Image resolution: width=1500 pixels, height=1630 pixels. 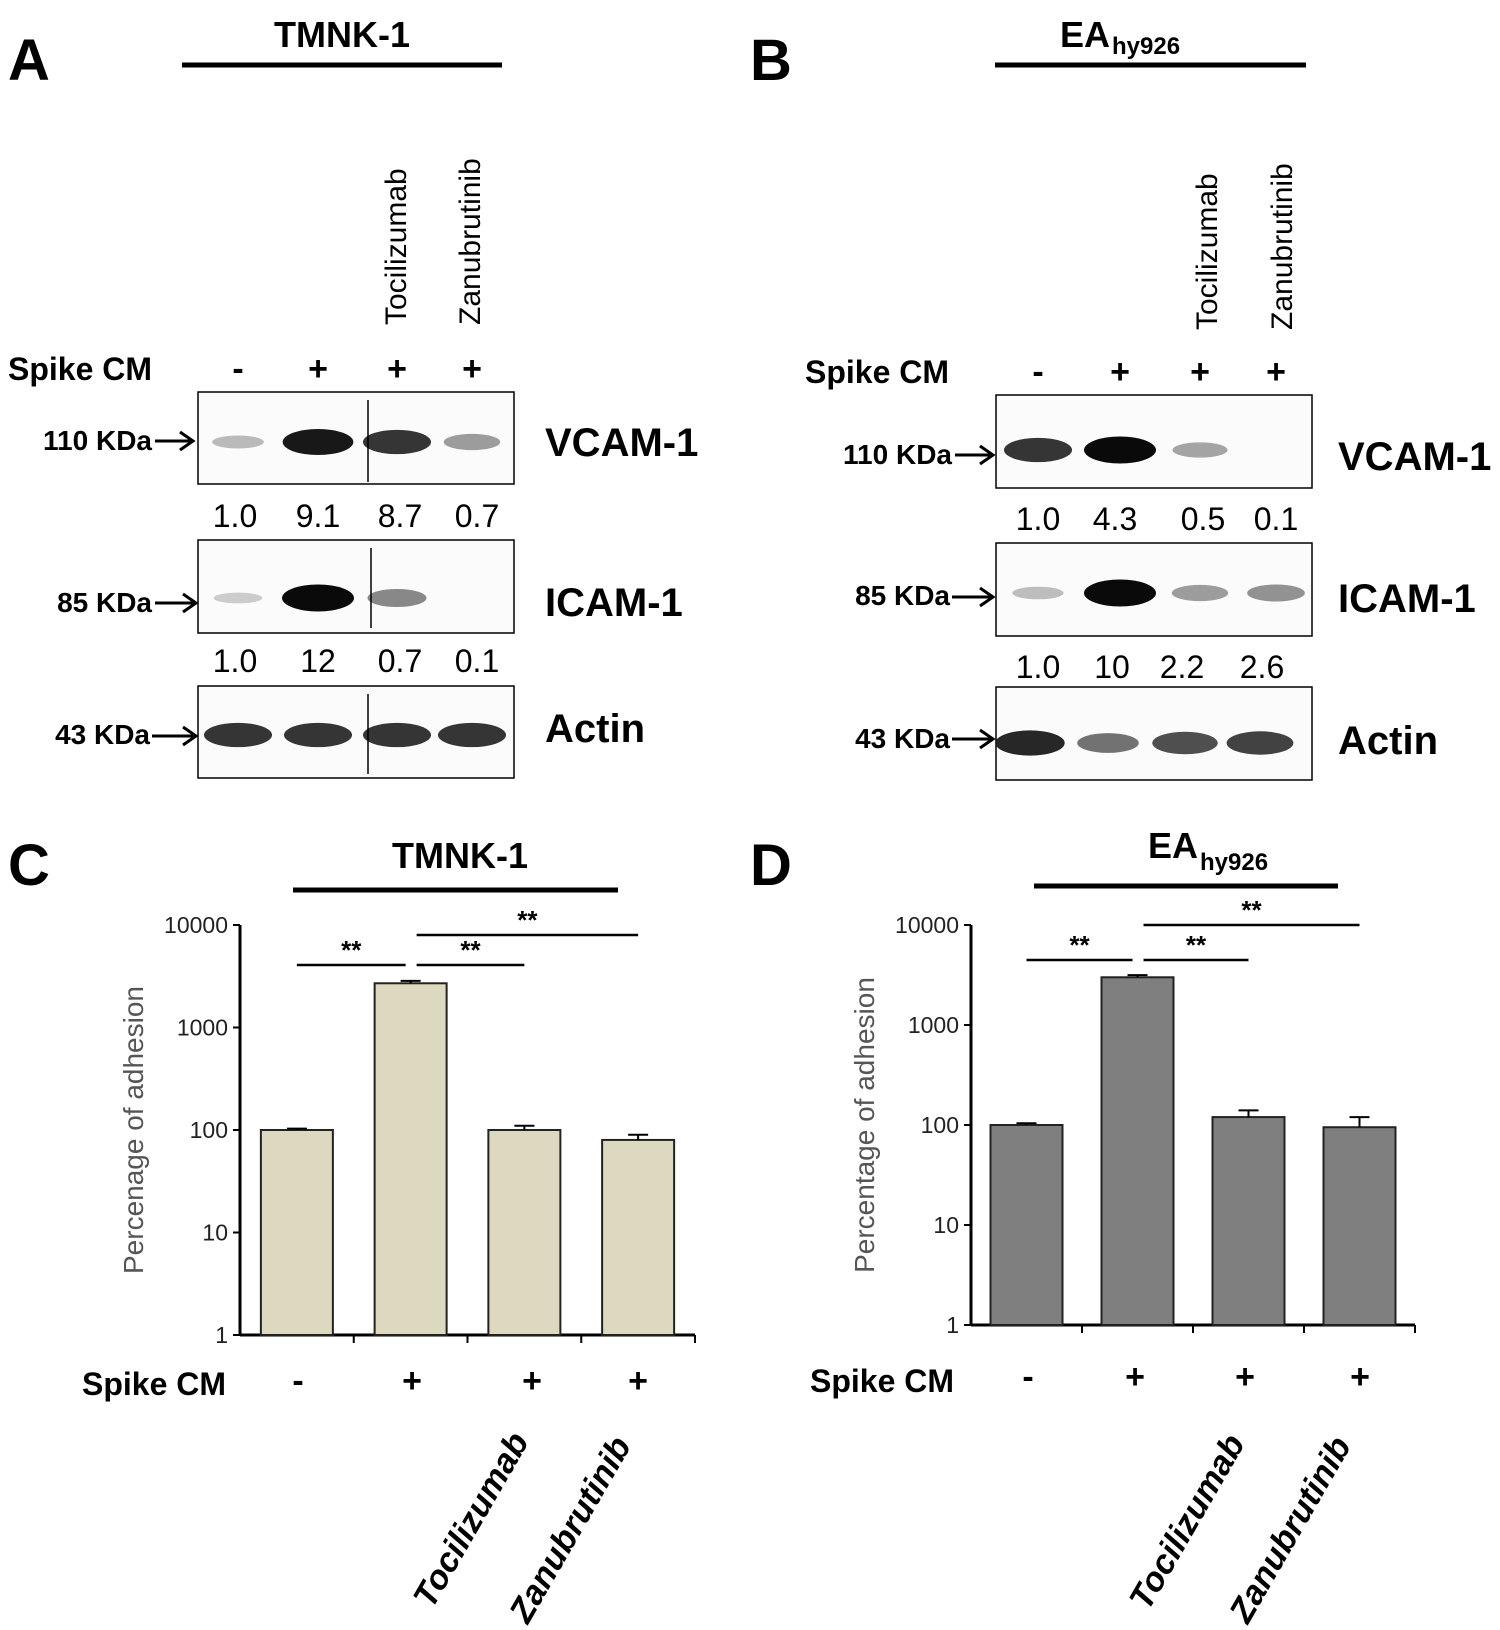 What do you see at coordinates (196, 925) in the screenshot?
I see `y-tick-label: 10000` at bounding box center [196, 925].